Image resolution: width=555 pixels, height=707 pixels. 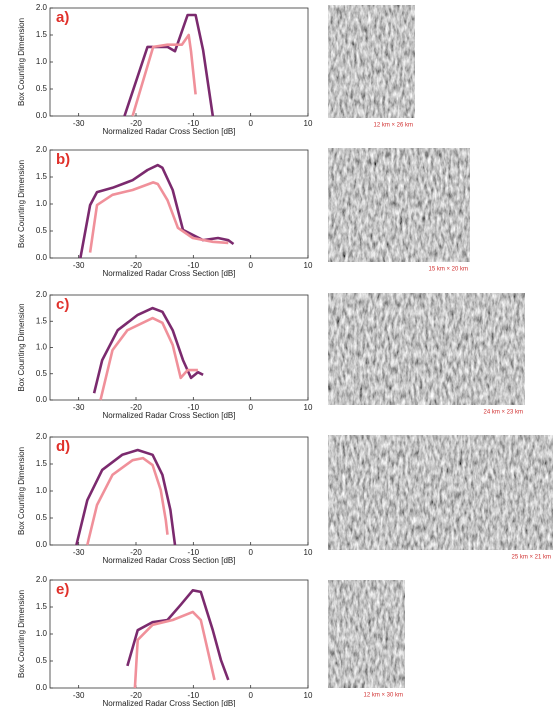 I want to click on panel-label: d), so click(x=63, y=446).